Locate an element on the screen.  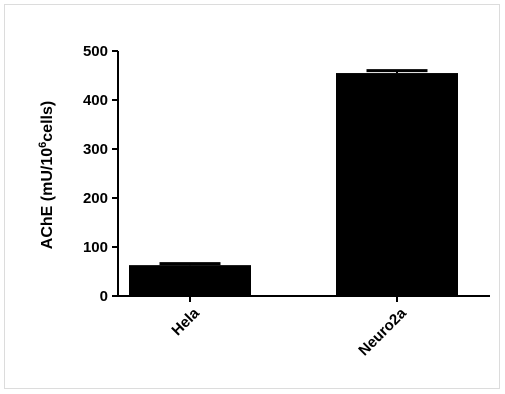
y-tick-label: 400 is located at coordinates (95, 100).